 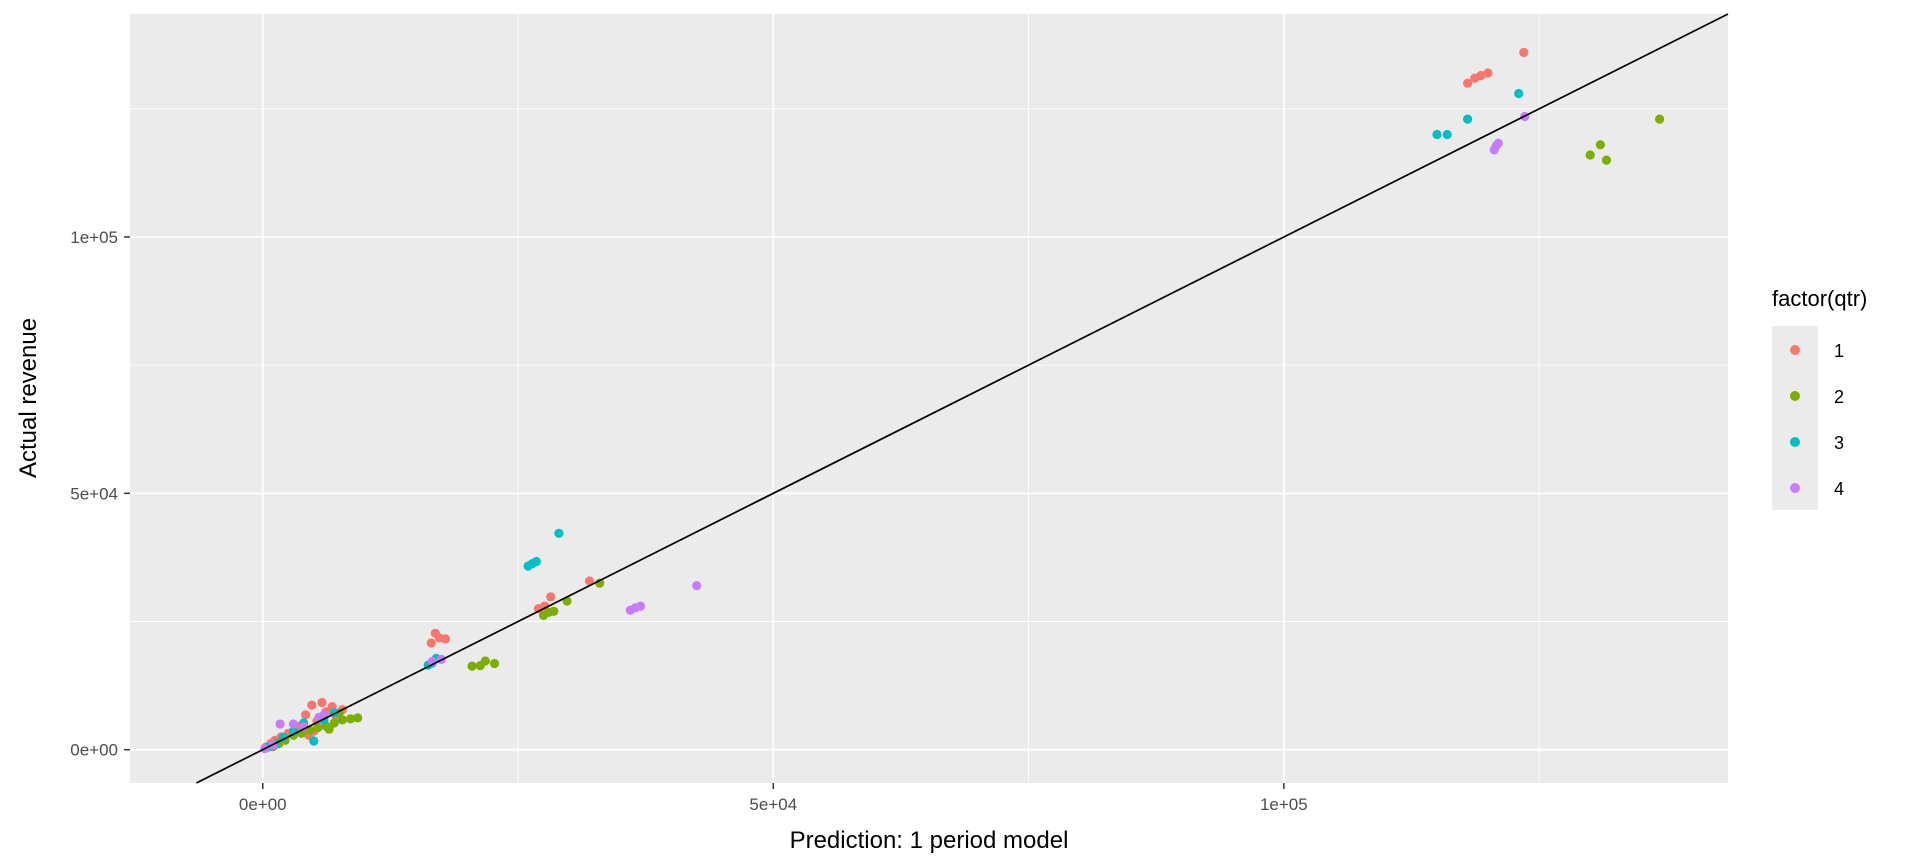 I want to click on x-tick-label: 1e+05, so click(x=1284, y=804).